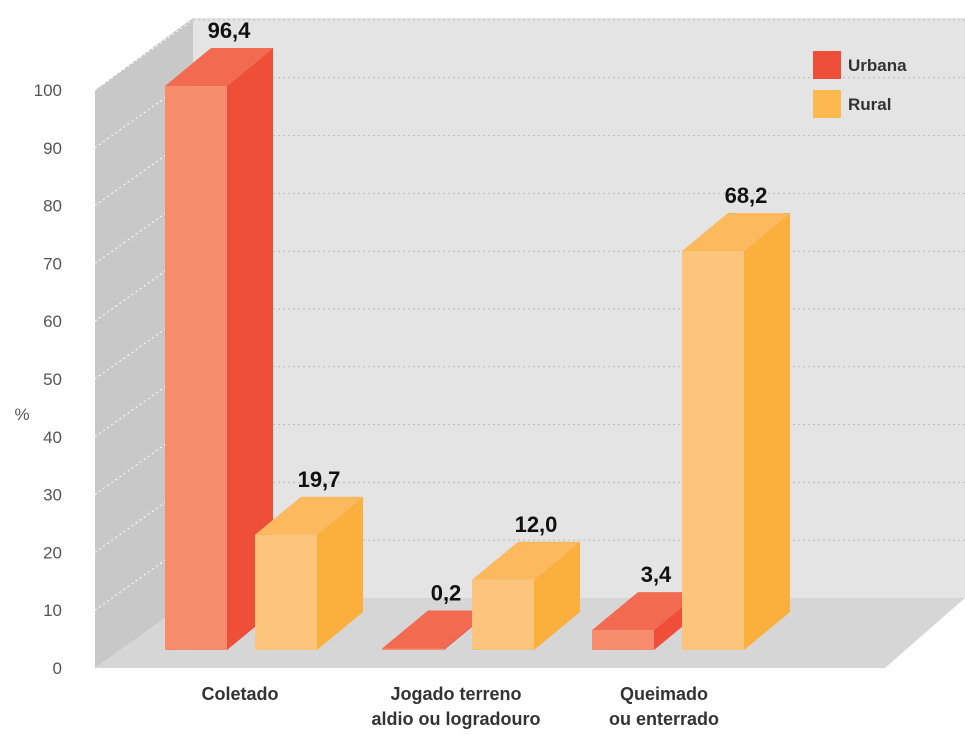 Image resolution: width=965 pixels, height=735 pixels. I want to click on data-label: 19,7, so click(319, 479).